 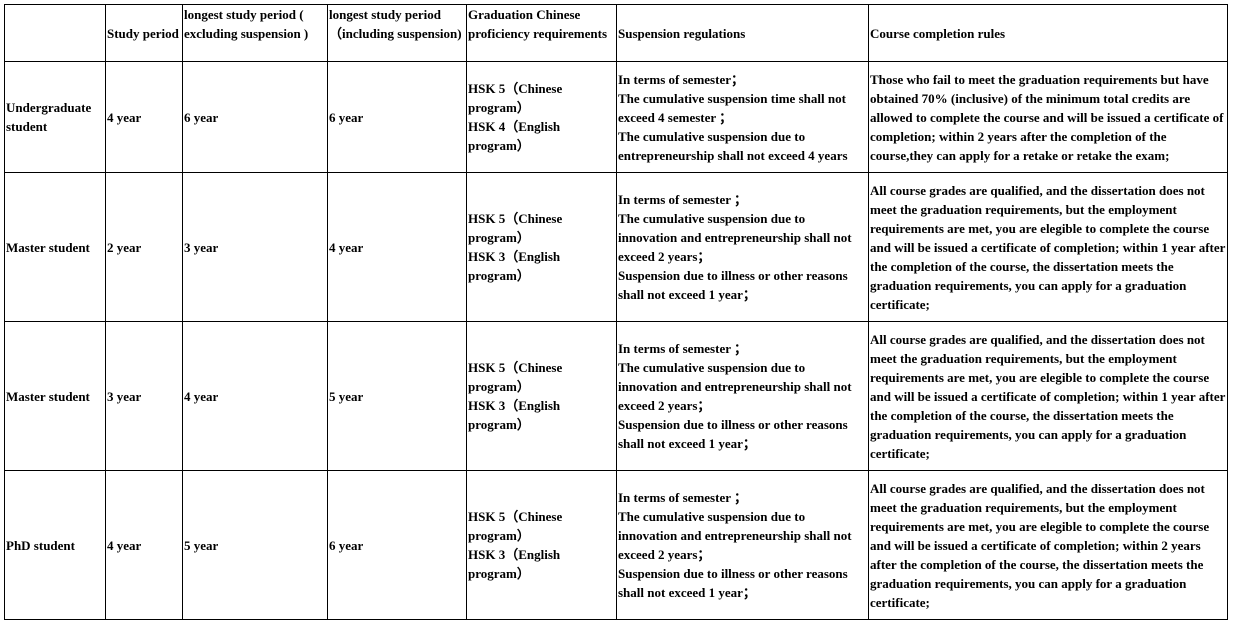 I want to click on longest-including-cell: 5 year, so click(x=397, y=396).